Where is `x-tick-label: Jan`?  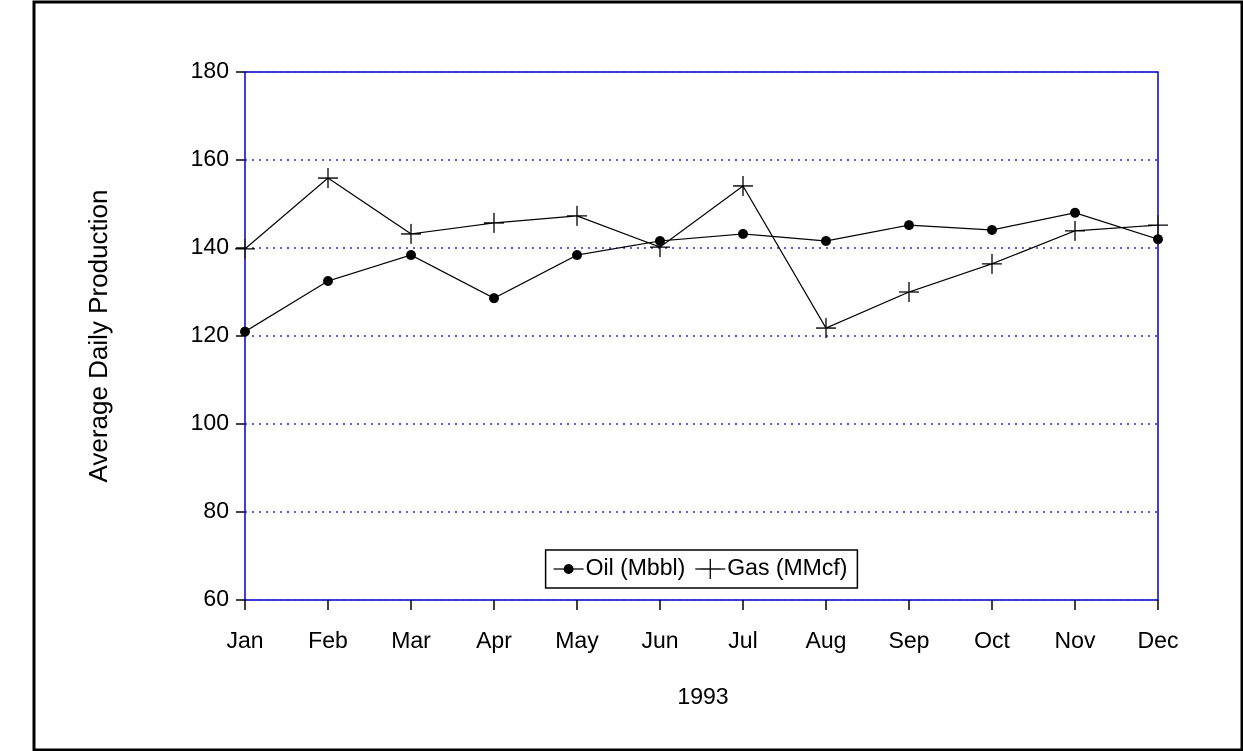 x-tick-label: Jan is located at coordinates (244, 640).